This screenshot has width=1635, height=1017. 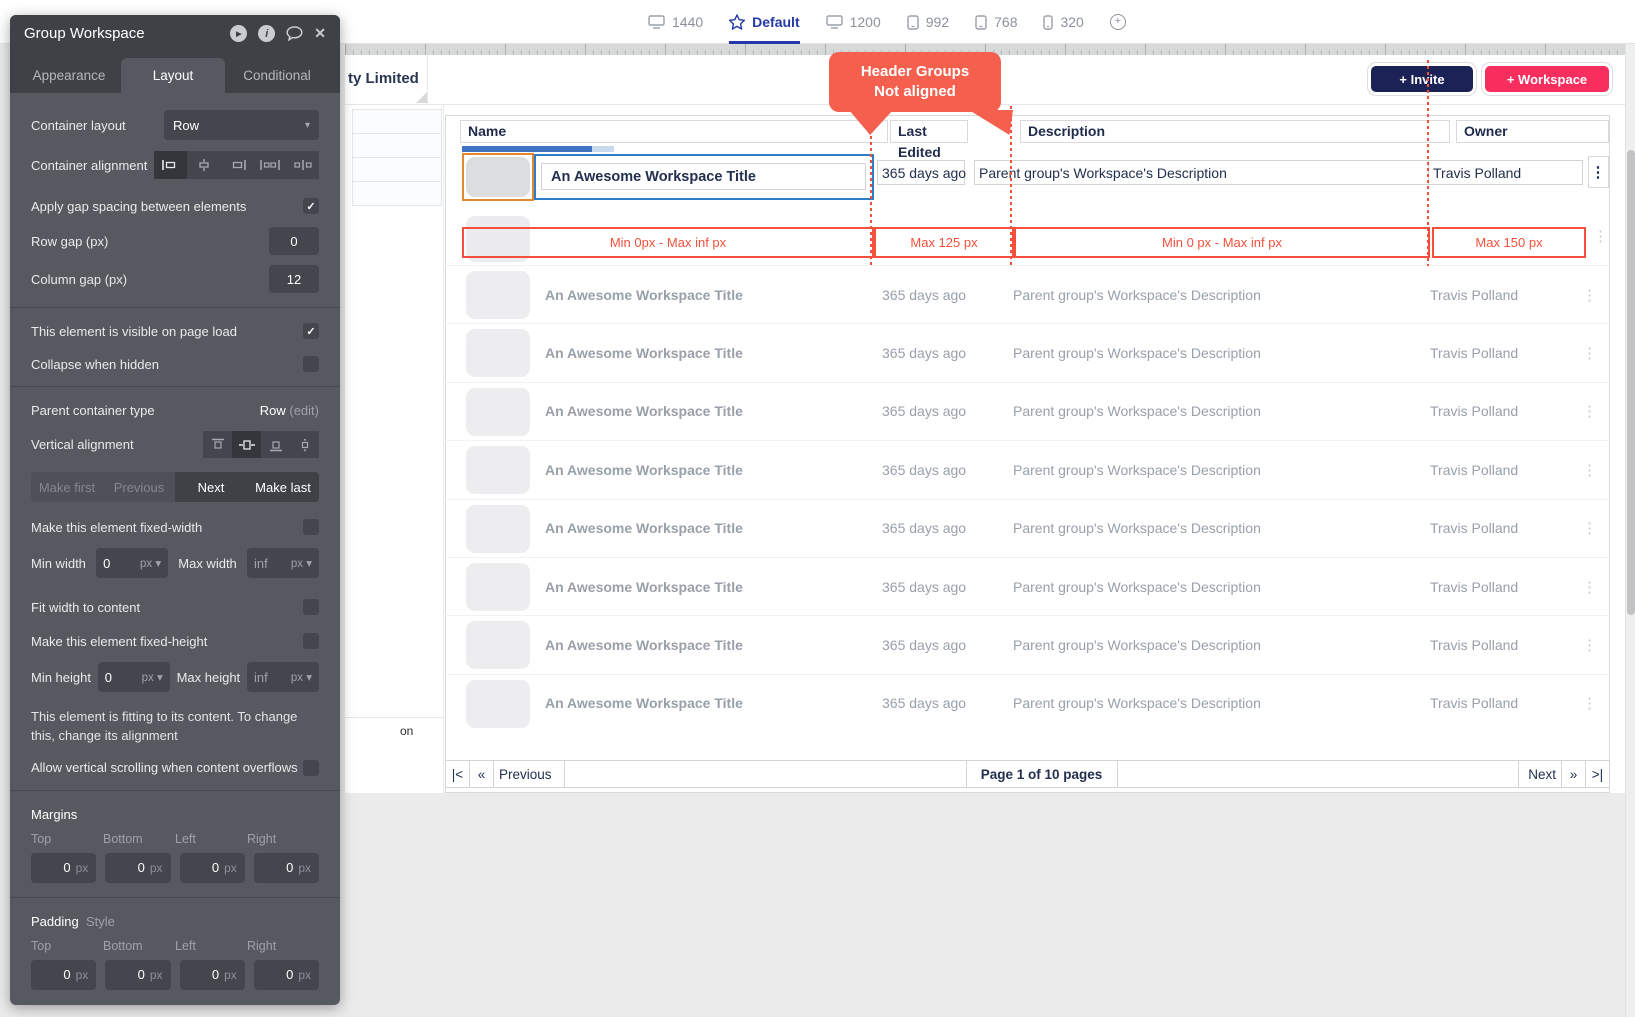 I want to click on play-circle-icon: ▶, so click(x=239, y=33).